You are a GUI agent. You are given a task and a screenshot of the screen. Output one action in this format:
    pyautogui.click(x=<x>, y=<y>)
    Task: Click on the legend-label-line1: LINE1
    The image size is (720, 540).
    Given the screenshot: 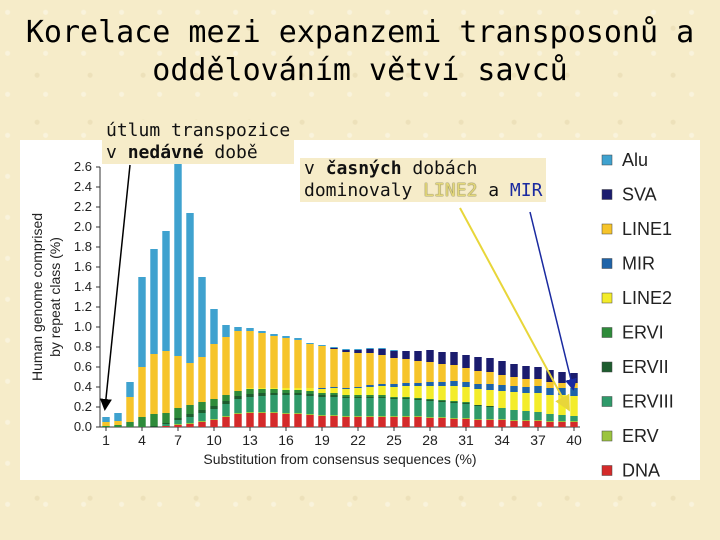 What is the action you would take?
    pyautogui.click(x=647, y=229)
    